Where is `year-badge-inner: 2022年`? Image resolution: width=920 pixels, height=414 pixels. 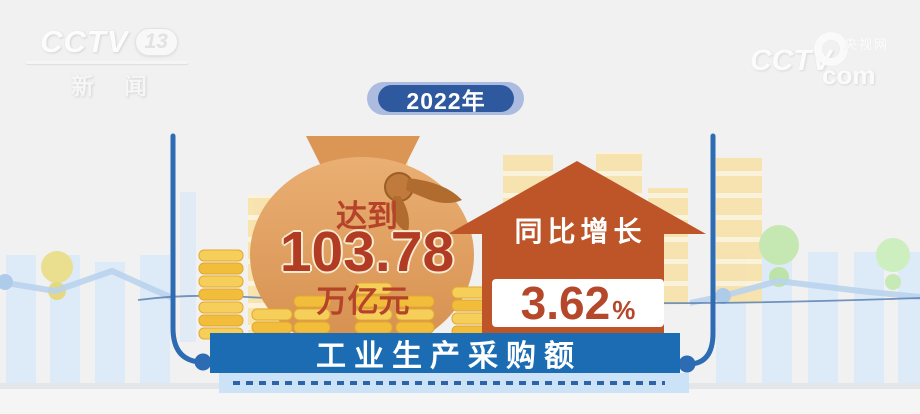
year-badge-inner: 2022年 is located at coordinates (446, 99).